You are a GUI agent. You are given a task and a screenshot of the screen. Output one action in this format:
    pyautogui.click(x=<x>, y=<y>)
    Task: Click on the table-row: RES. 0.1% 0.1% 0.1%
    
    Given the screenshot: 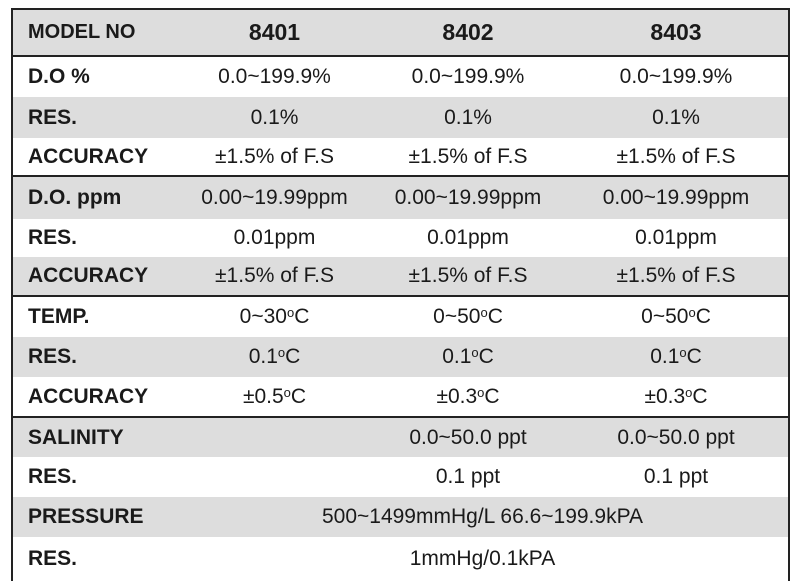 What is the action you would take?
    pyautogui.click(x=400, y=117)
    